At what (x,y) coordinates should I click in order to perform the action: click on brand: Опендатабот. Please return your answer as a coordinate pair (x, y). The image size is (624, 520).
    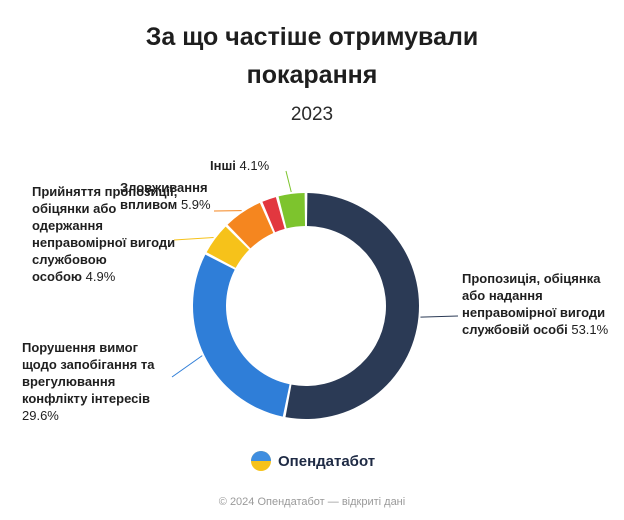
    Looking at the image, I should click on (312, 461).